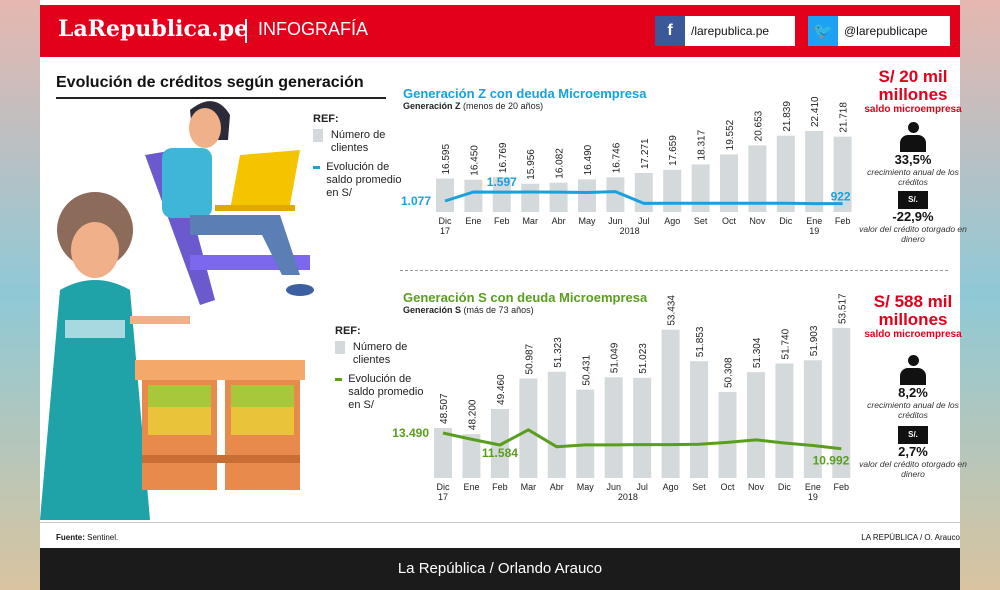 The height and width of the screenshot is (590, 1000). What do you see at coordinates (586, 487) in the screenshot?
I see `x-tick-label: May` at bounding box center [586, 487].